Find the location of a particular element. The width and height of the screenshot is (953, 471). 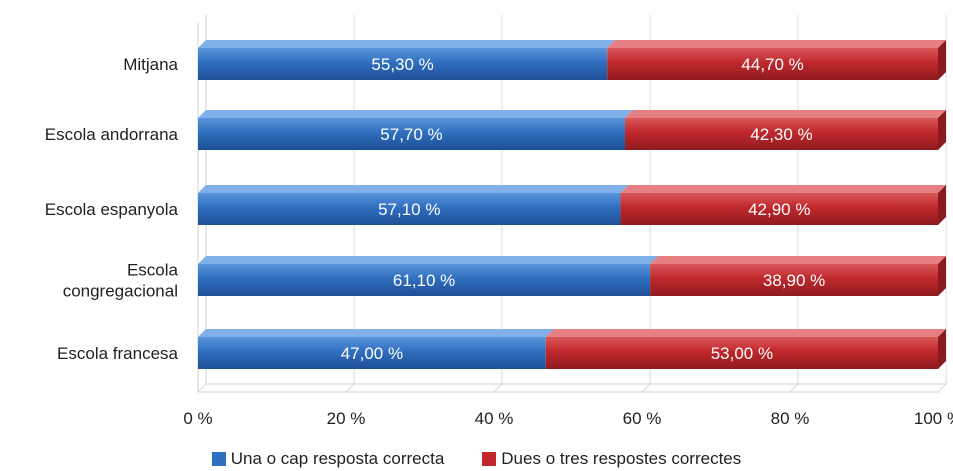

x-tick-label: 20 % is located at coordinates (346, 418).